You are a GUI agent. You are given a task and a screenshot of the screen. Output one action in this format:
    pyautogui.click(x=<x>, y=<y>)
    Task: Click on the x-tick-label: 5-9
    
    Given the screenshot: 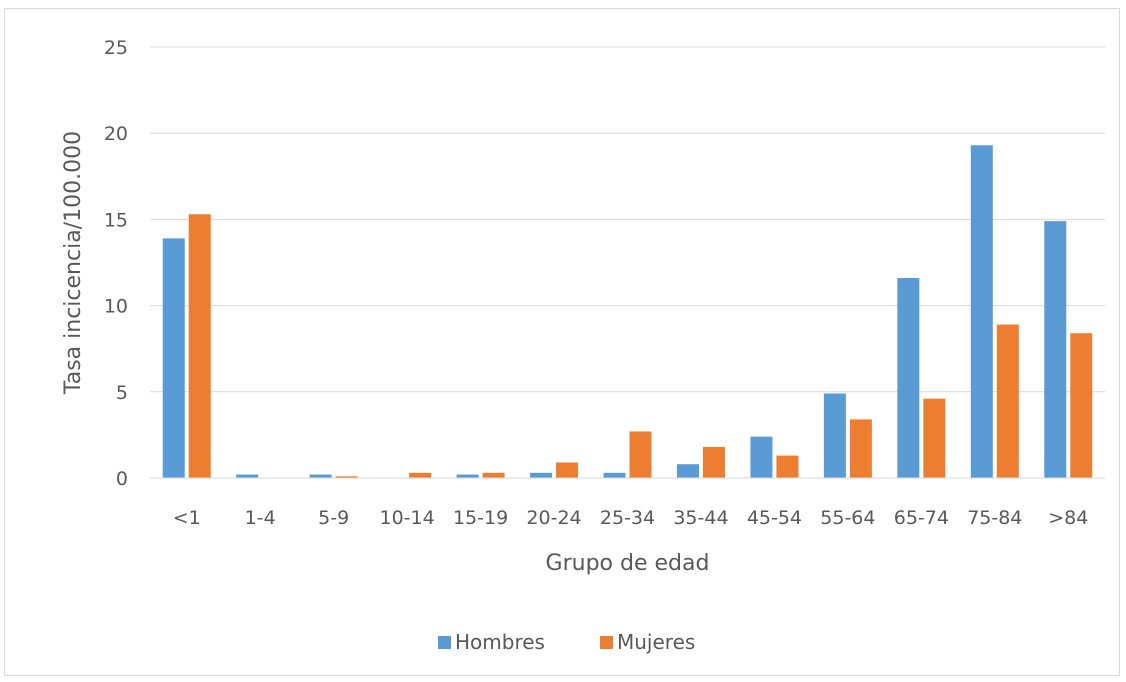 What is the action you would take?
    pyautogui.click(x=333, y=518)
    